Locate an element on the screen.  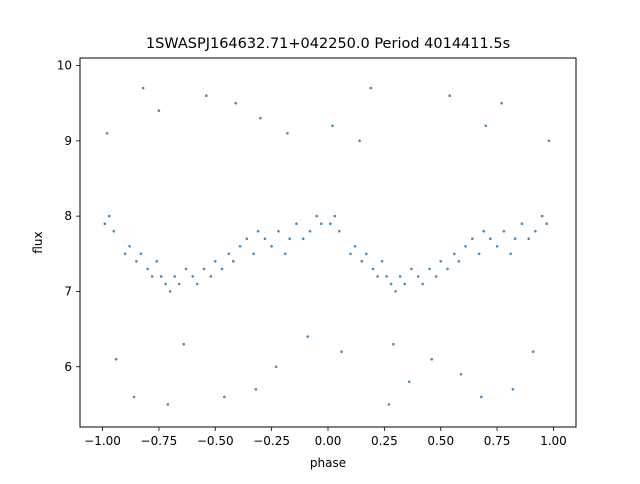
x-tick-label: 0.00 is located at coordinates (328, 441).